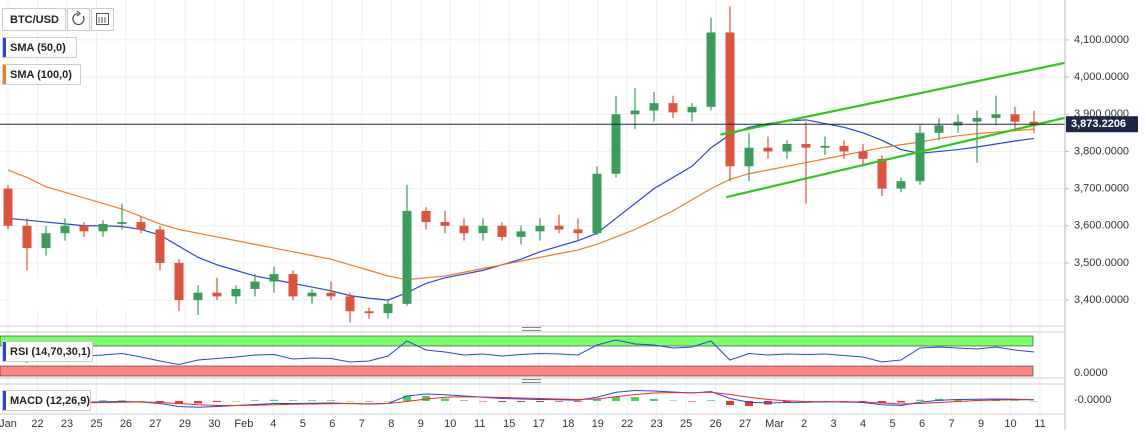  What do you see at coordinates (214, 424) in the screenshot?
I see `x-tick-label: 30` at bounding box center [214, 424].